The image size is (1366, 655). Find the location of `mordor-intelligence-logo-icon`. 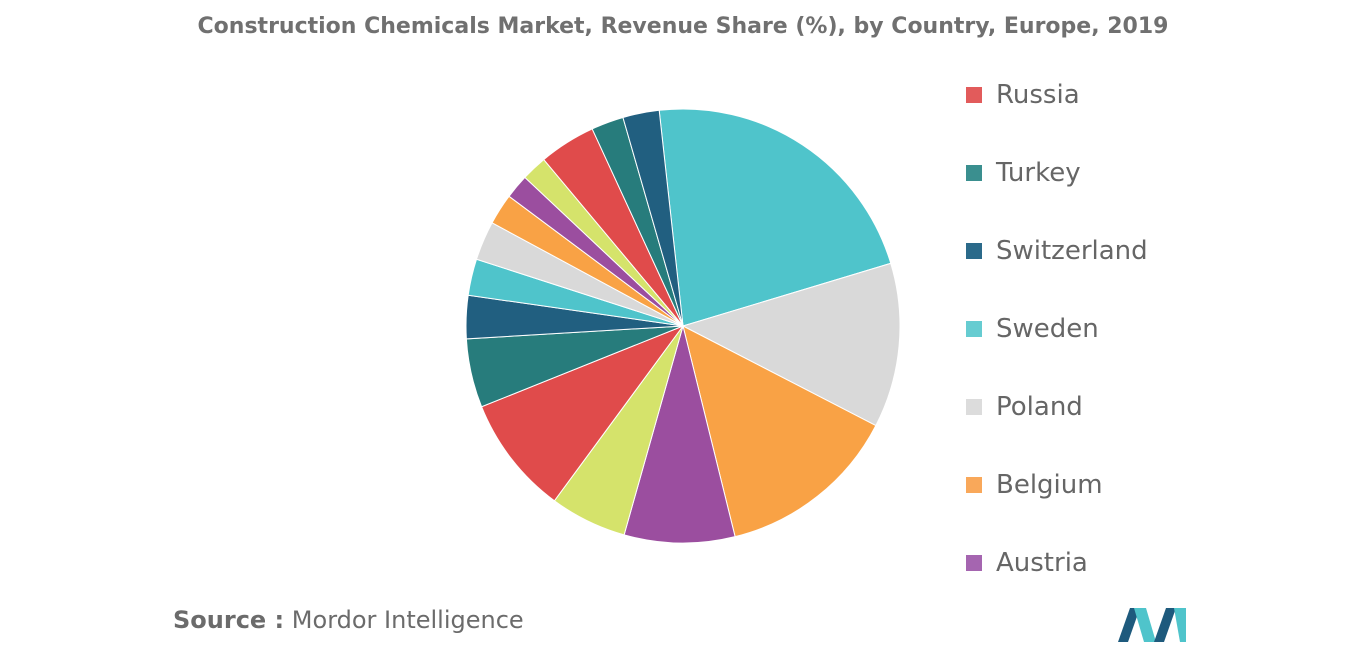

mordor-intelligence-logo-icon is located at coordinates (1152, 625).